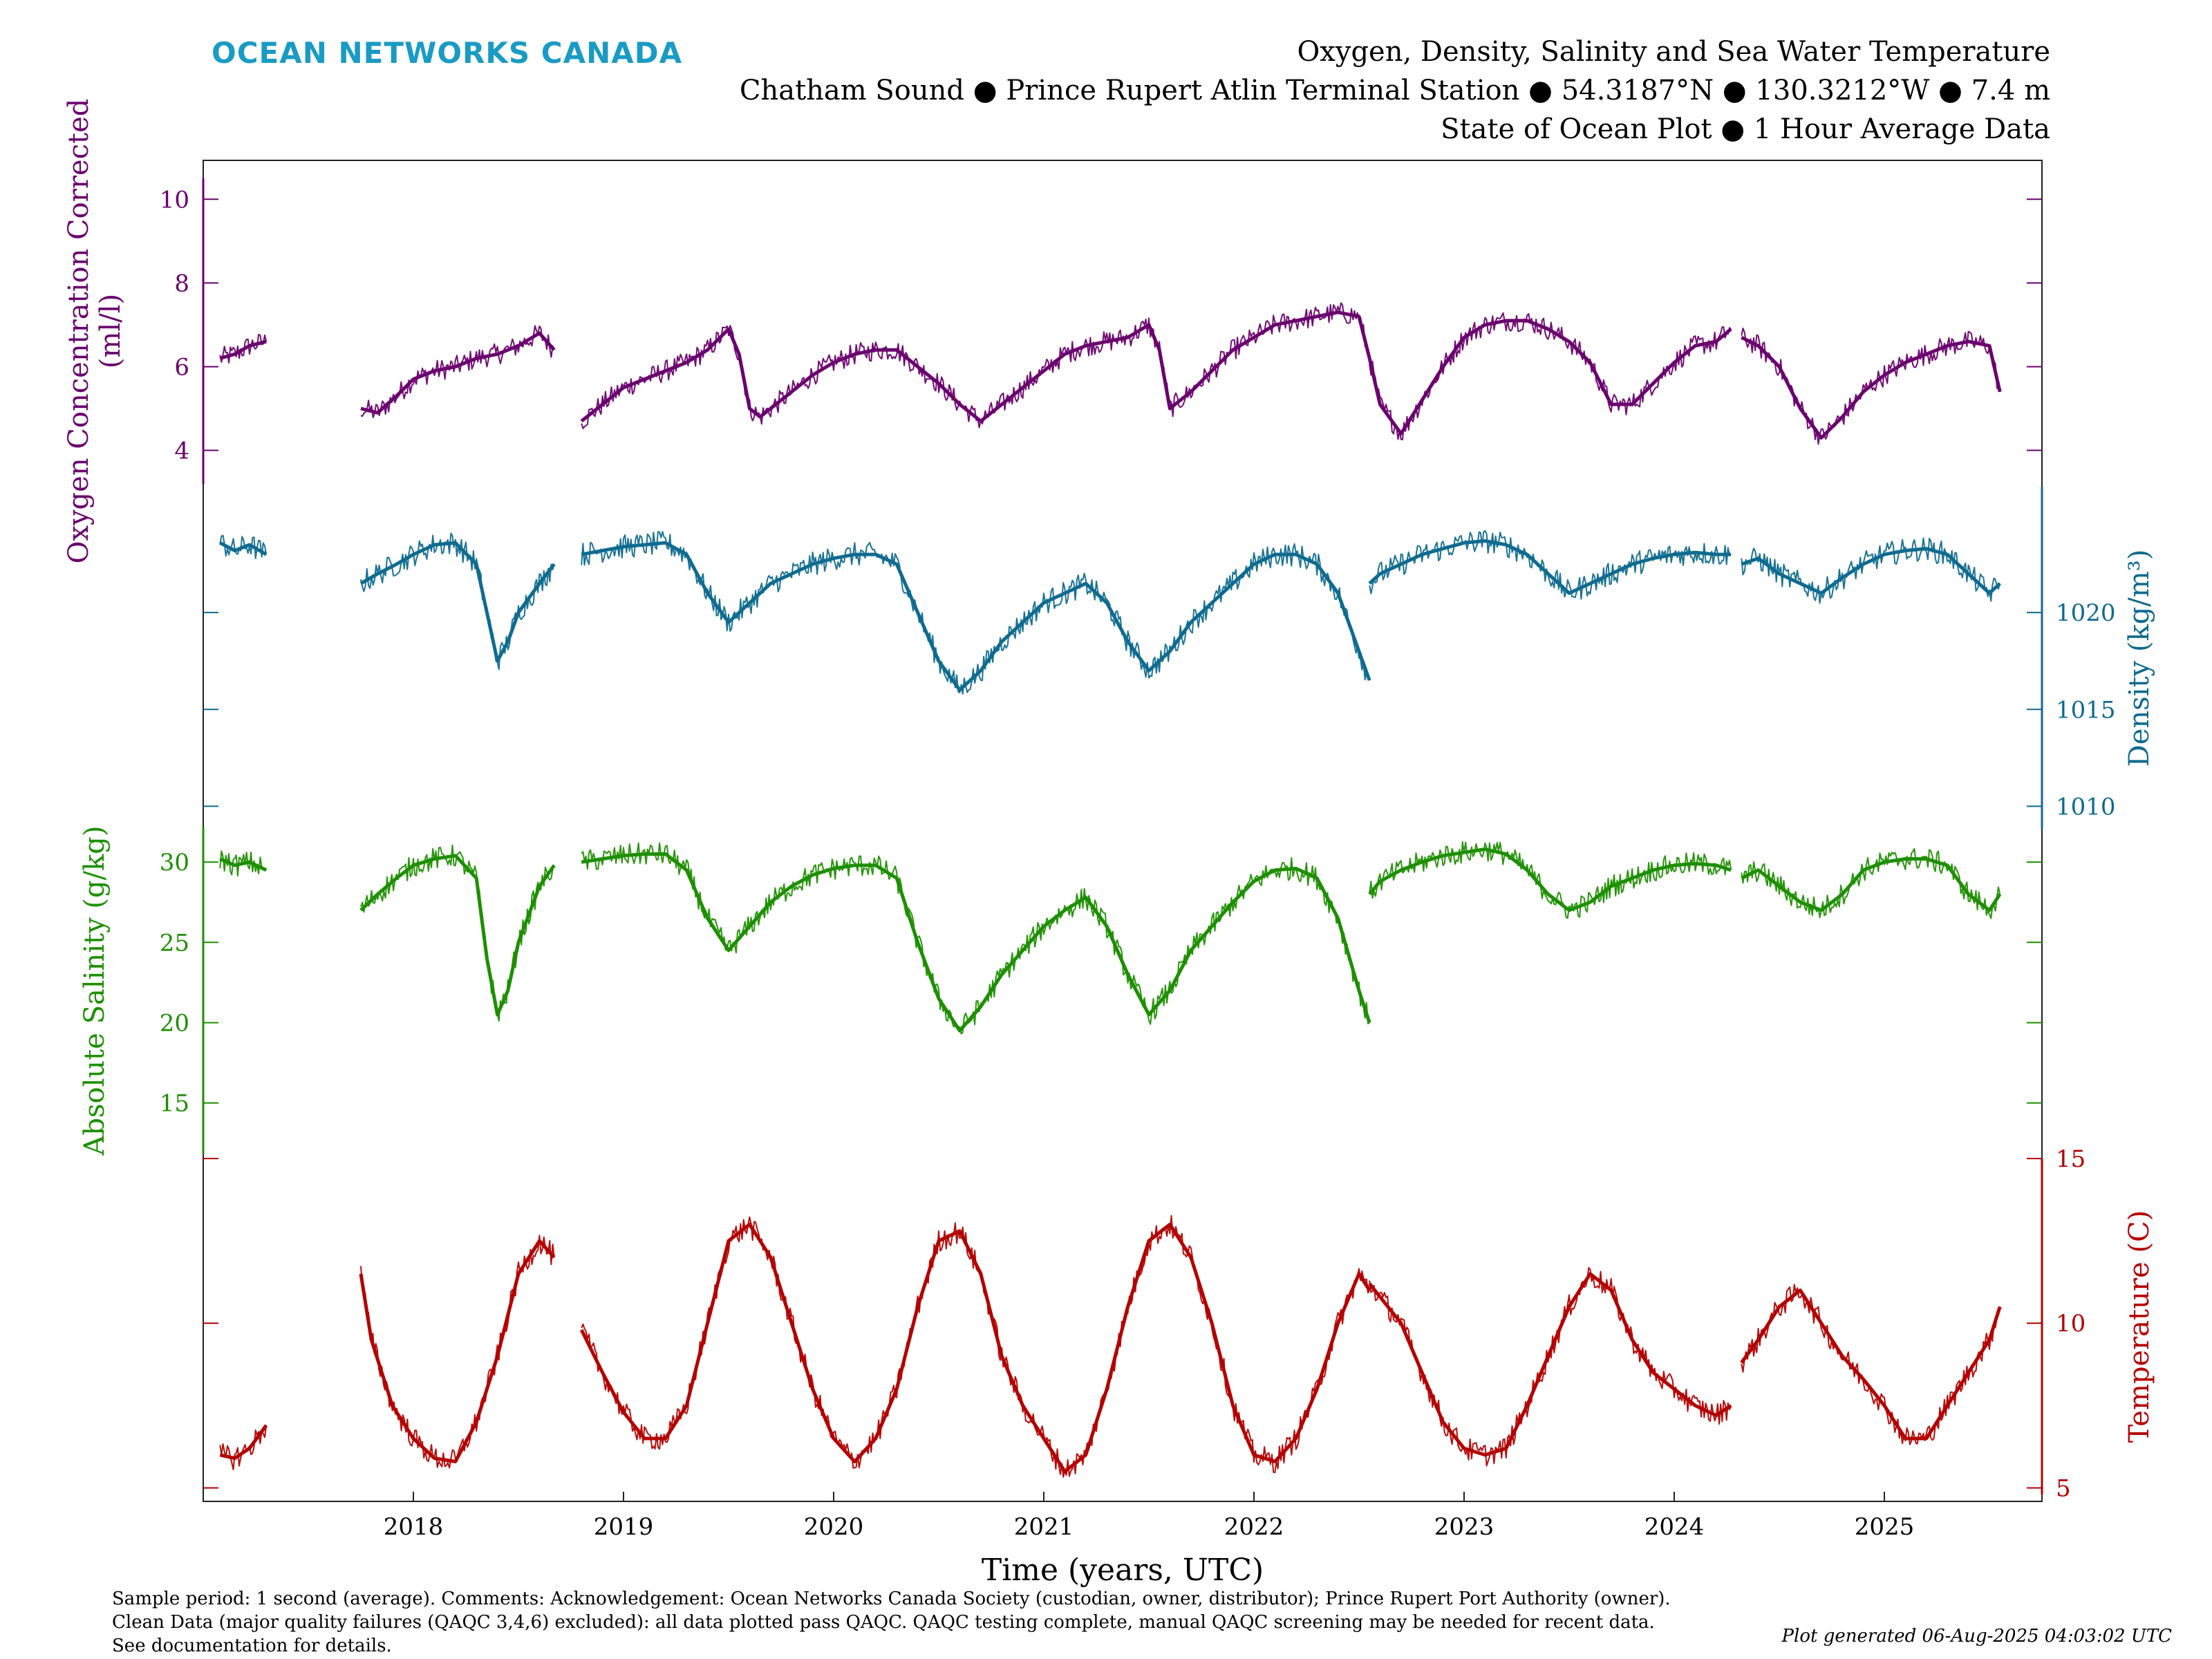  What do you see at coordinates (1149, 1516) in the screenshot?
I see `x-axis: 2018 2019 2020 2021 2022 2023 2024 2025` at bounding box center [1149, 1516].